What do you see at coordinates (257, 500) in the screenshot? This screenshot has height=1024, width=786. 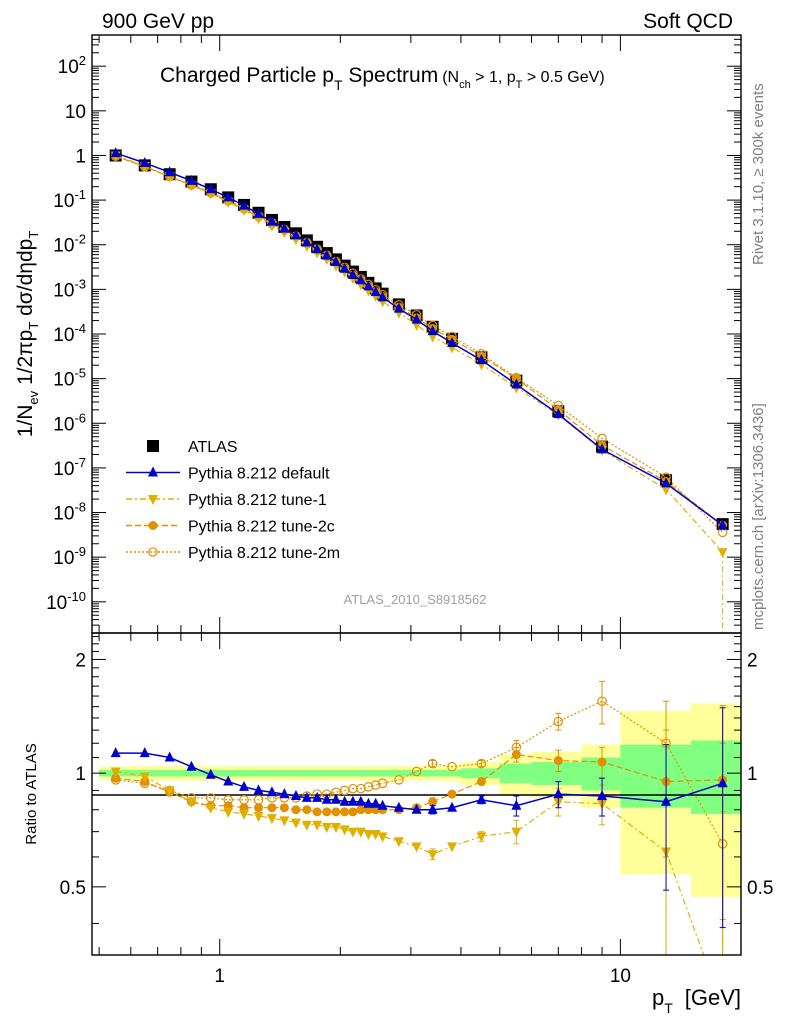 I see `legend-label: Pythia 8.212 tune-1` at bounding box center [257, 500].